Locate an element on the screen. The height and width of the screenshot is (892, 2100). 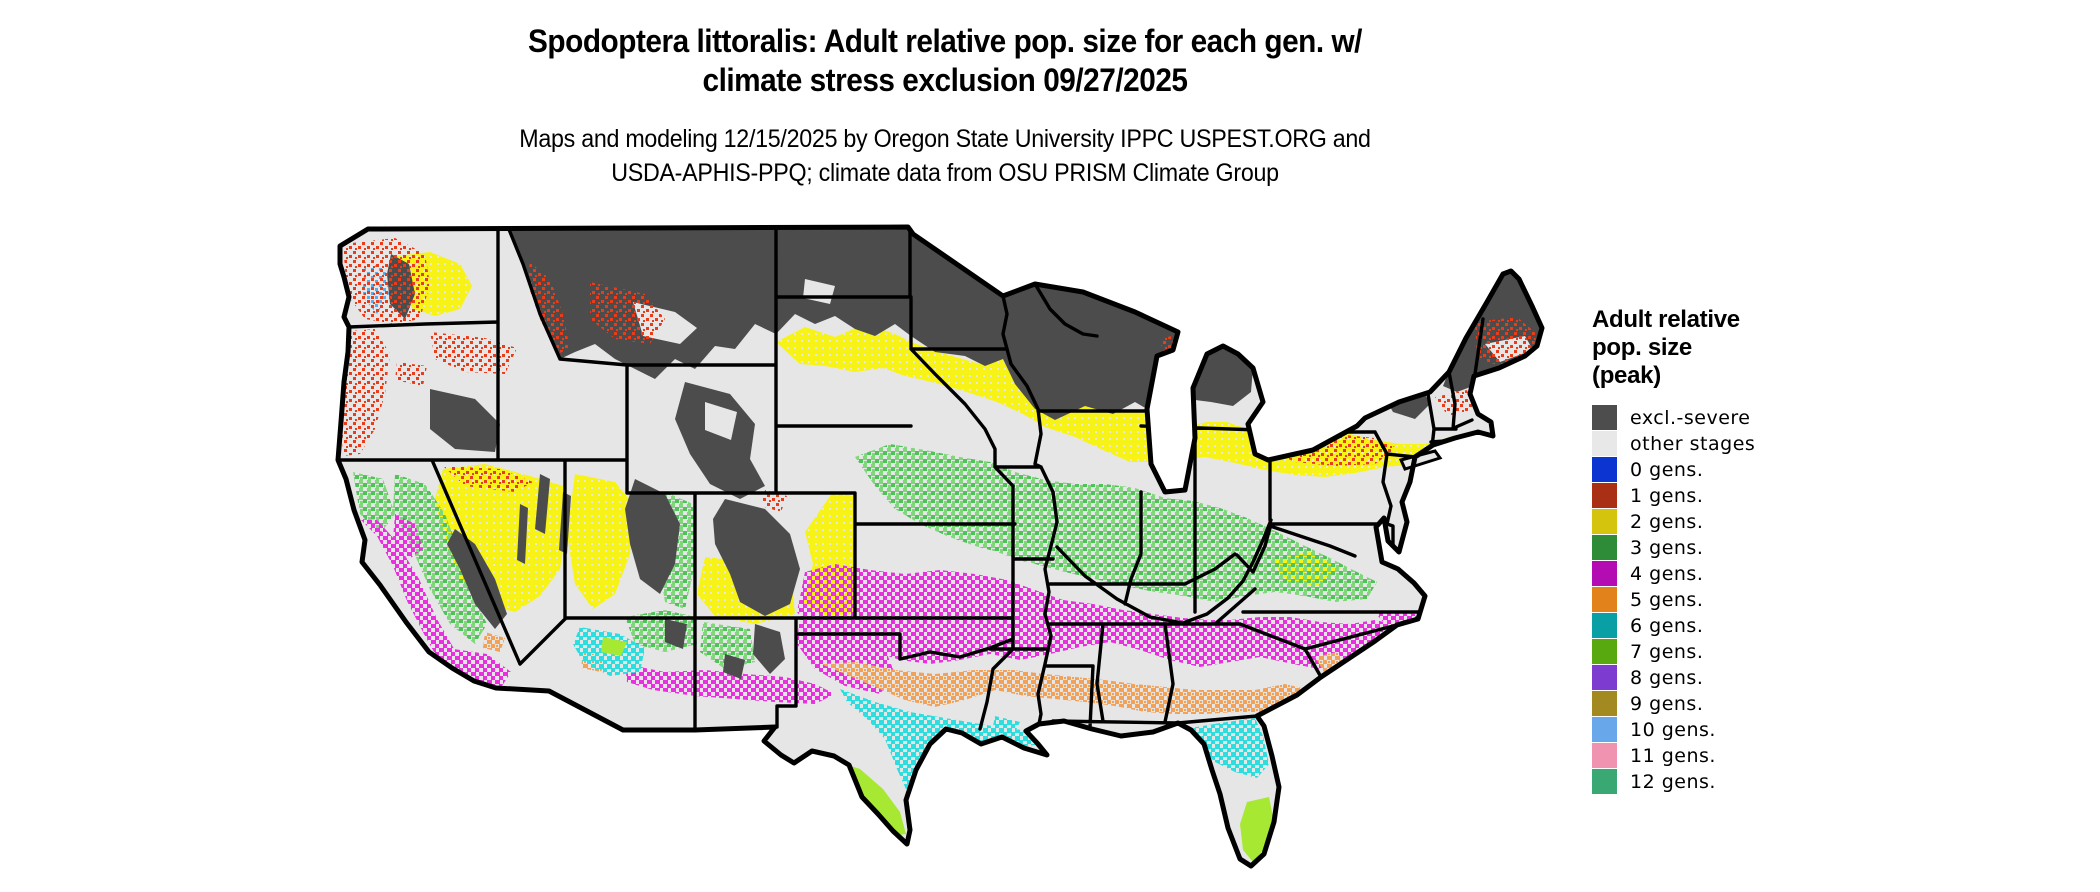
legend-item-label: 7 gens. is located at coordinates (1667, 651).